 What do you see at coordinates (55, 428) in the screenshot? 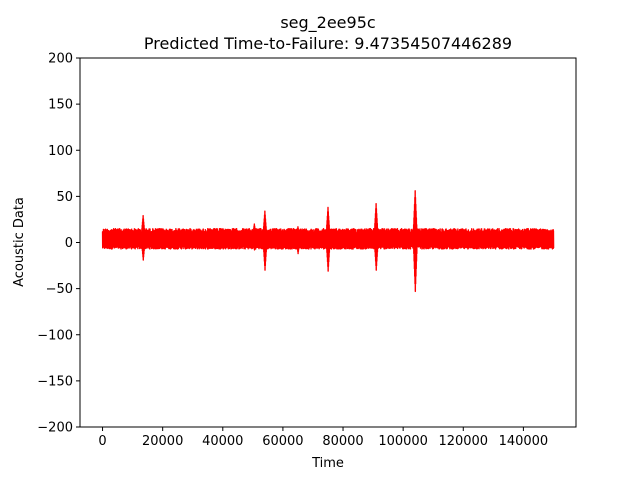
I see `y-tick-label: −200` at bounding box center [55, 428].